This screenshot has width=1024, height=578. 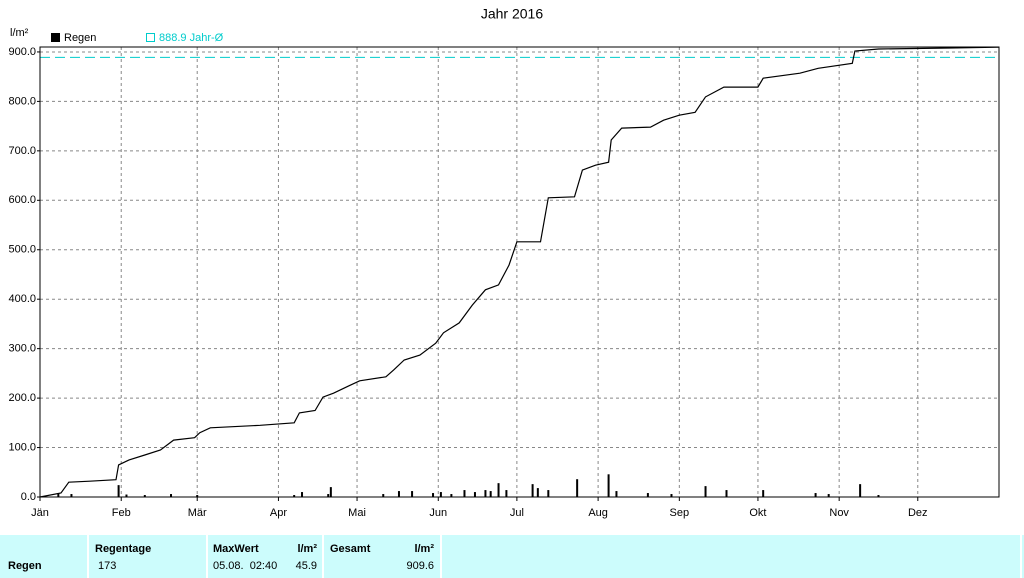 What do you see at coordinates (22, 447) in the screenshot?
I see `y-tick-label: 100.0` at bounding box center [22, 447].